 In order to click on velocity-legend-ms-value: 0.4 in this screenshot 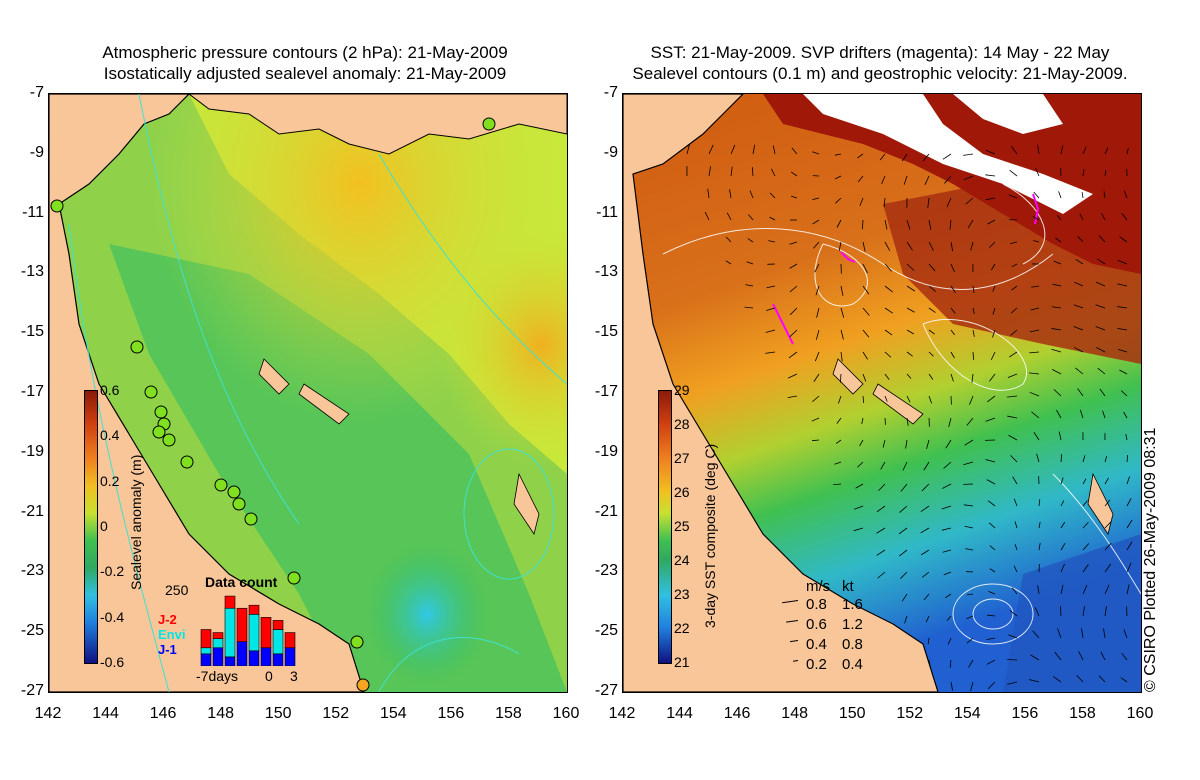, I will do `click(816, 644)`.